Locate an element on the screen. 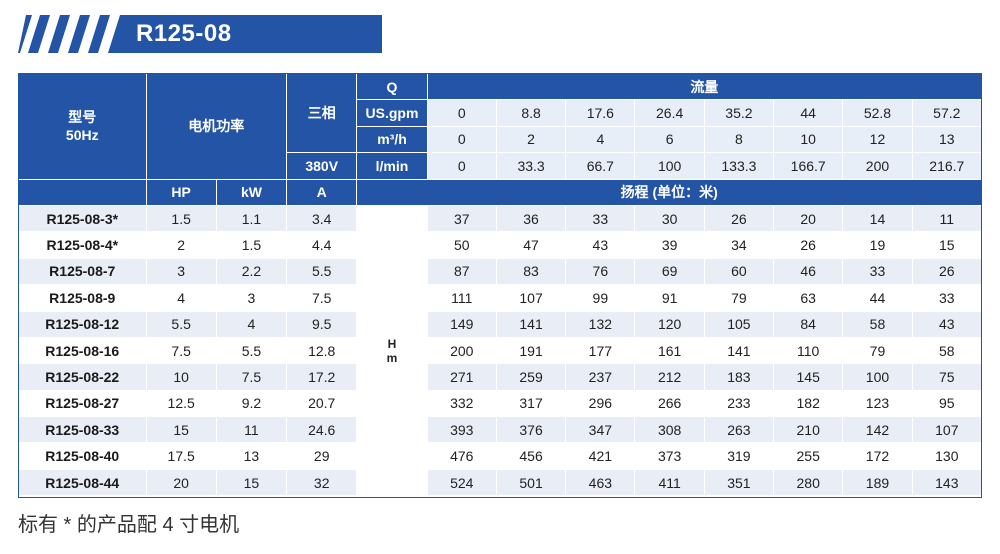 This screenshot has width=1000, height=554. head-cell: 255 is located at coordinates (808, 456).